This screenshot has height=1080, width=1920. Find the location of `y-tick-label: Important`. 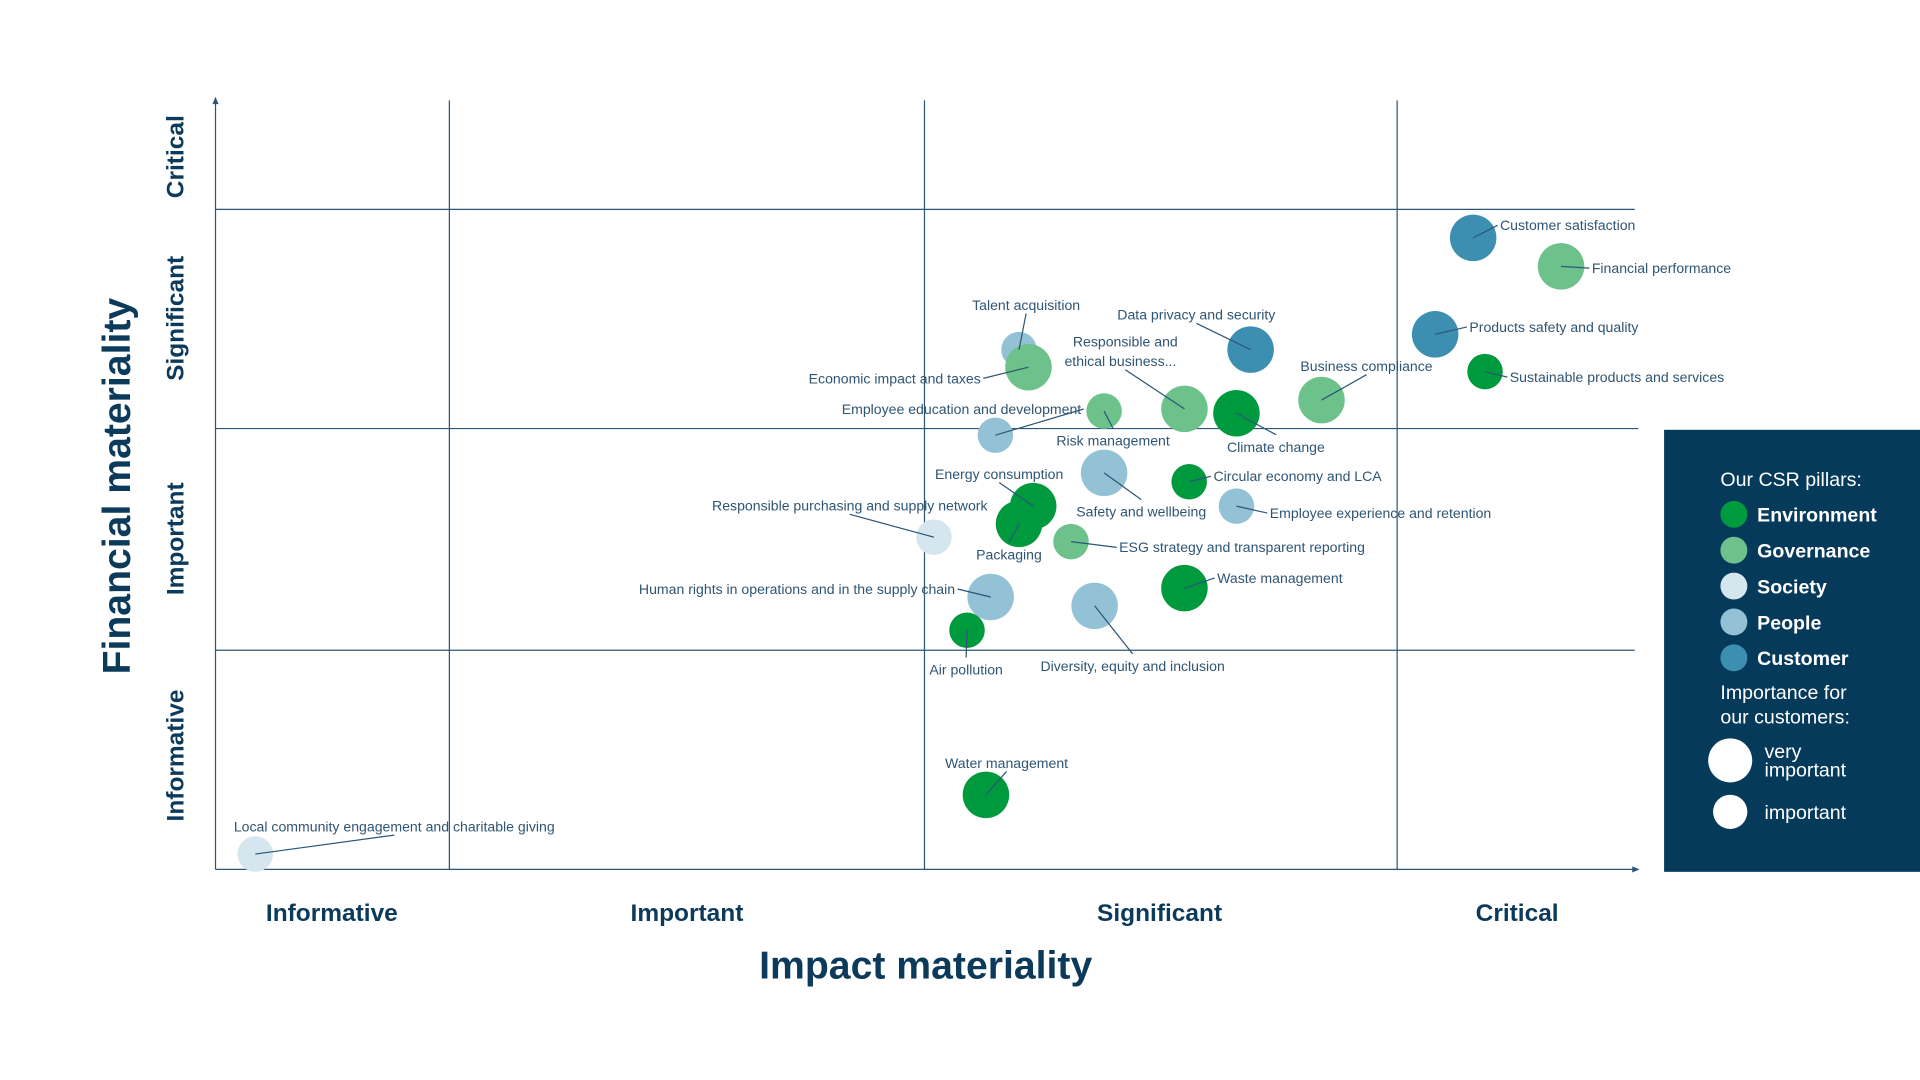

y-tick-label: Important is located at coordinates (176, 538).